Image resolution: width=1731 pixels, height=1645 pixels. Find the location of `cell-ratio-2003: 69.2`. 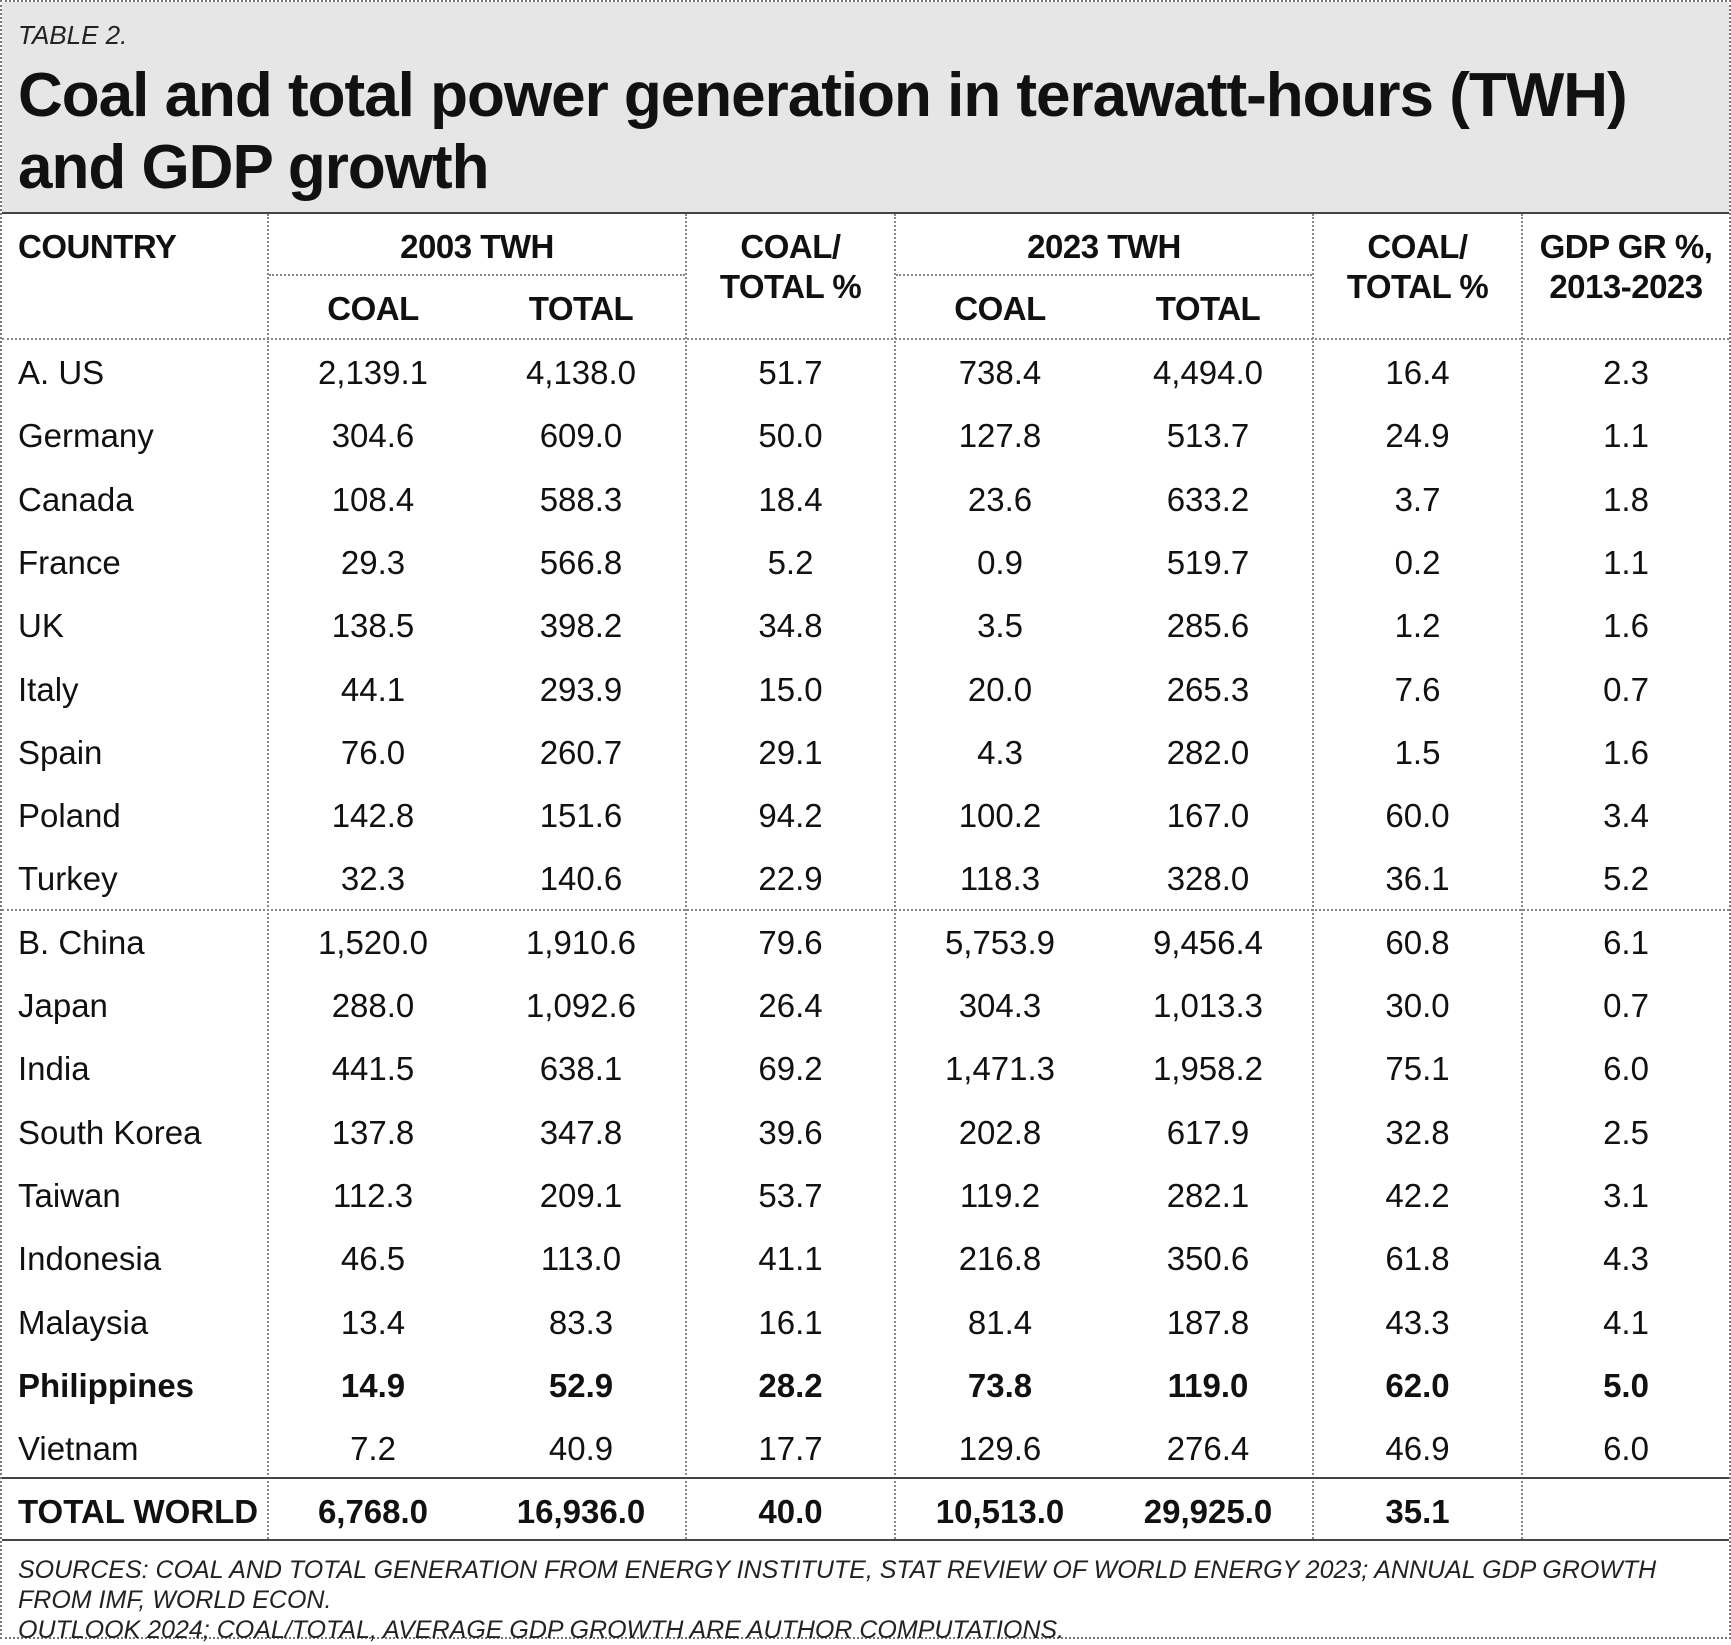

cell-ratio-2003: 69.2 is located at coordinates (790, 1069).